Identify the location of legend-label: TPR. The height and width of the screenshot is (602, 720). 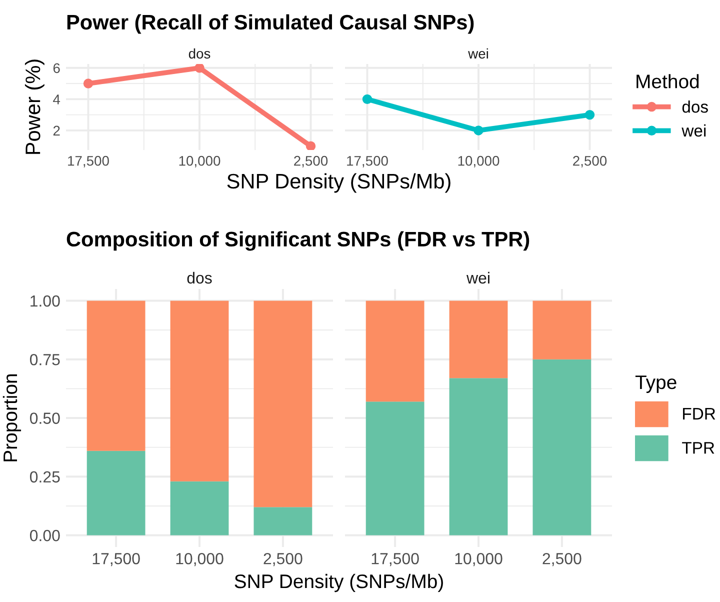
(698, 448).